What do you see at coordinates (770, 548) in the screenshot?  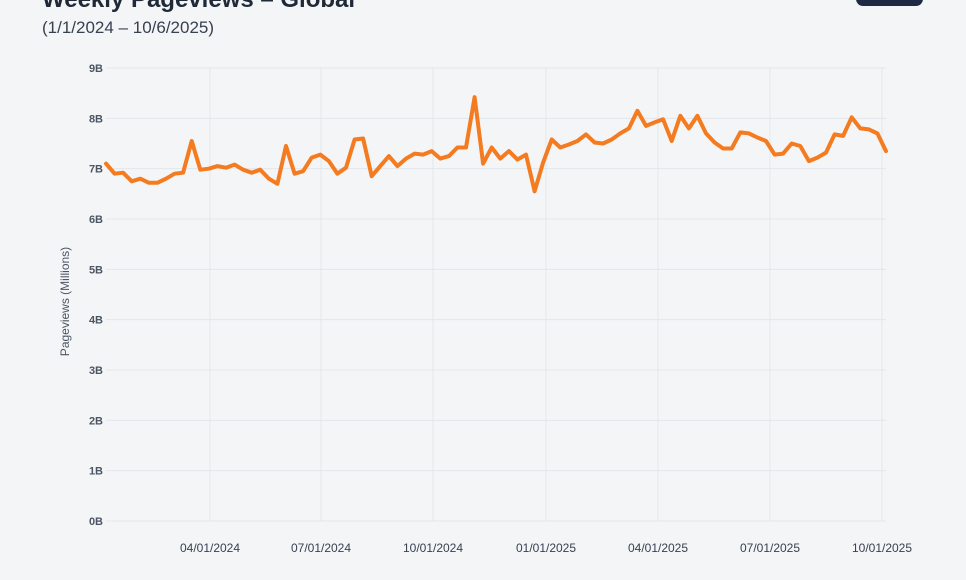 I see `x-tick-label: 07/01/2025` at bounding box center [770, 548].